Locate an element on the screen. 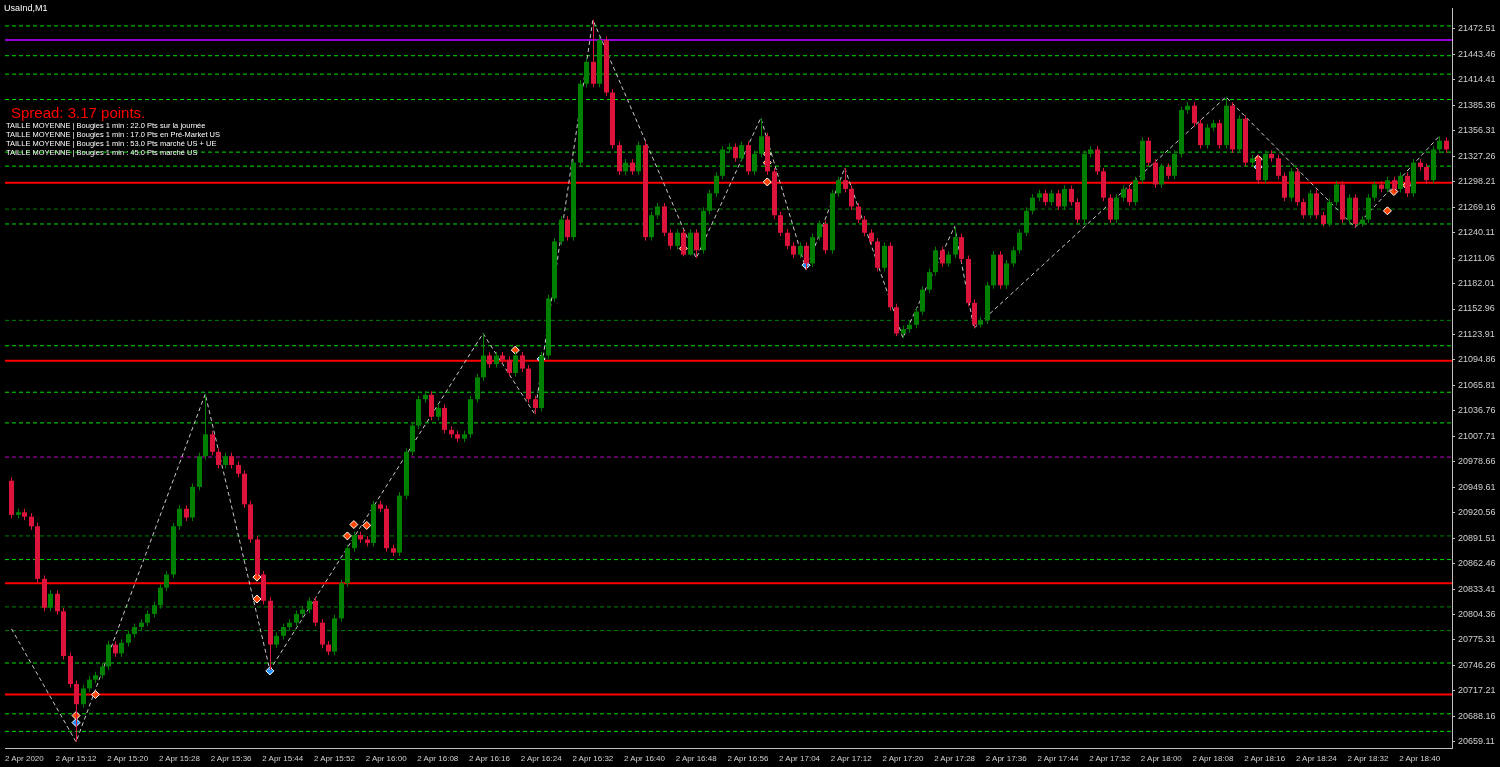  y-tick-label: 20688.16 is located at coordinates (1477, 715).